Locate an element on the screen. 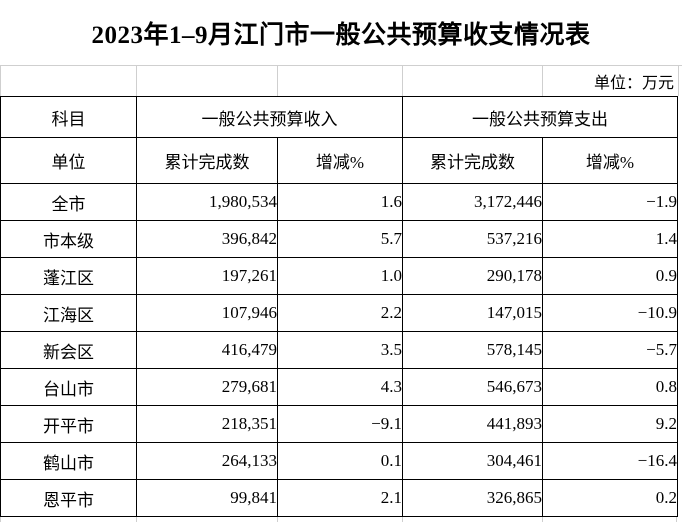  table-row: 市本级 396,842 5.7 537,216 1.4 is located at coordinates (339, 239).